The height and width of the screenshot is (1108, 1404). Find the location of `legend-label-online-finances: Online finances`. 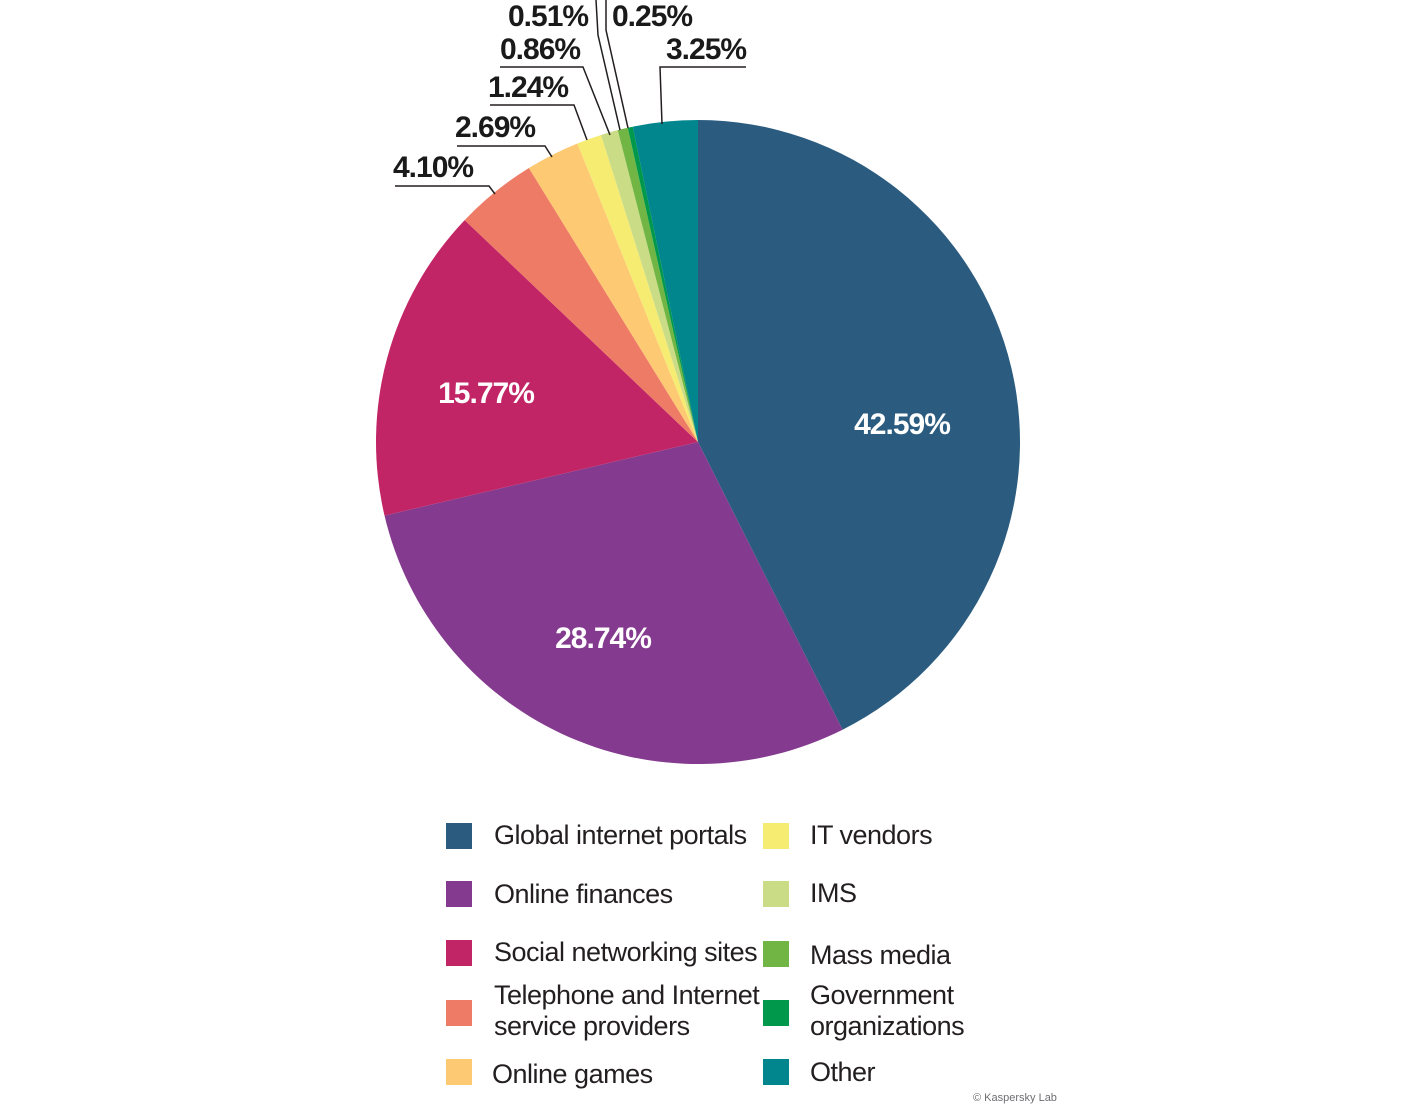

legend-label-online-finances: Online finances is located at coordinates (583, 894).